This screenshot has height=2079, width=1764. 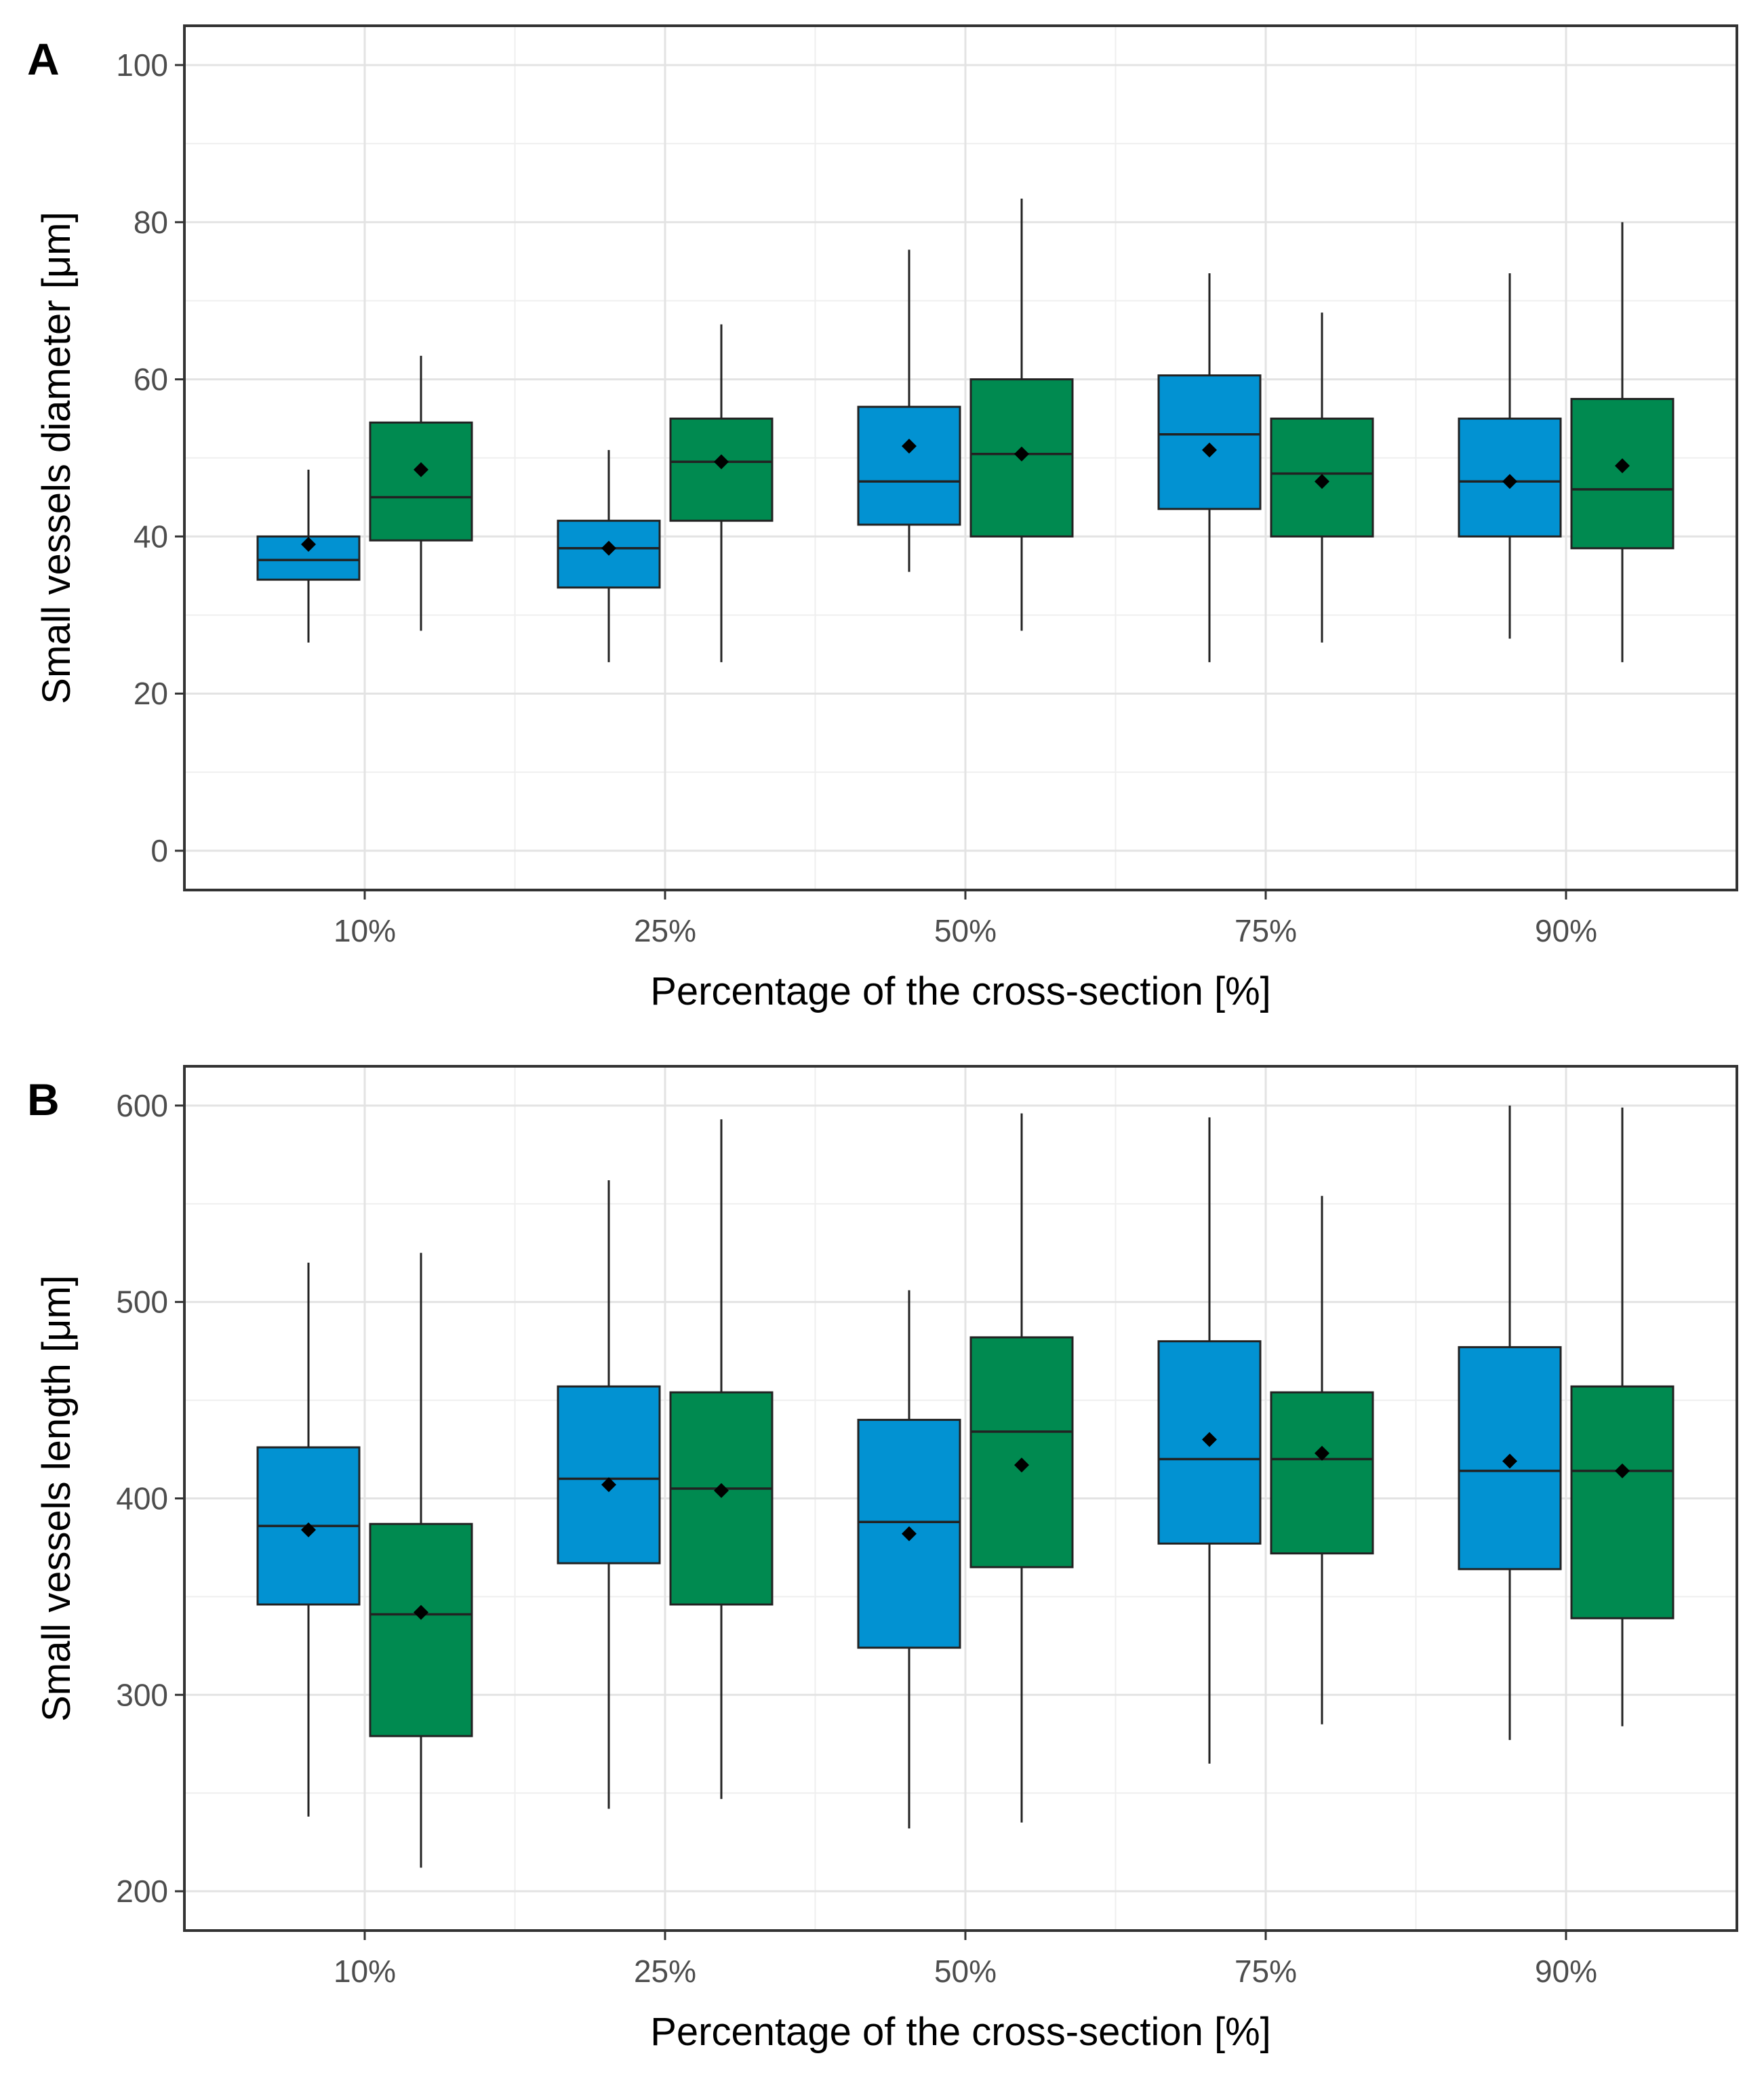 What do you see at coordinates (57, 1498) in the screenshot?
I see `panel-b-y-axis-title: Small vessels length [μm]` at bounding box center [57, 1498].